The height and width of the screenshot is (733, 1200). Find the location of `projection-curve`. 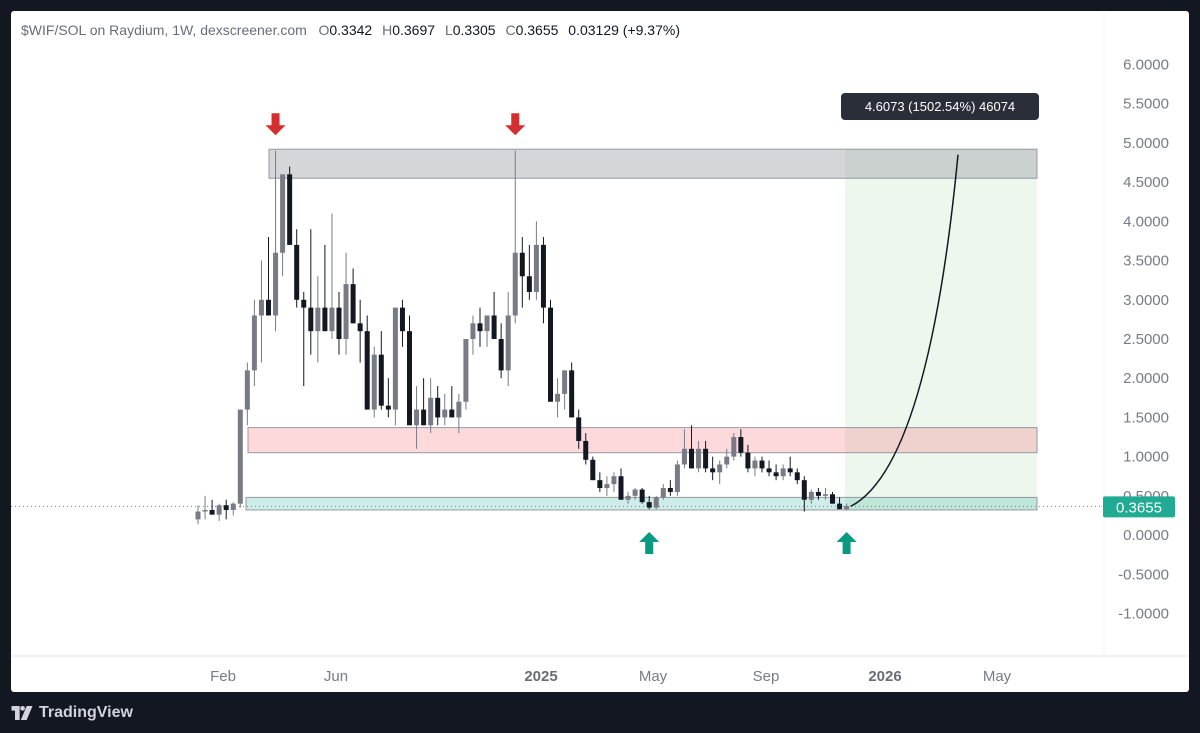

projection-curve is located at coordinates (904, 331).